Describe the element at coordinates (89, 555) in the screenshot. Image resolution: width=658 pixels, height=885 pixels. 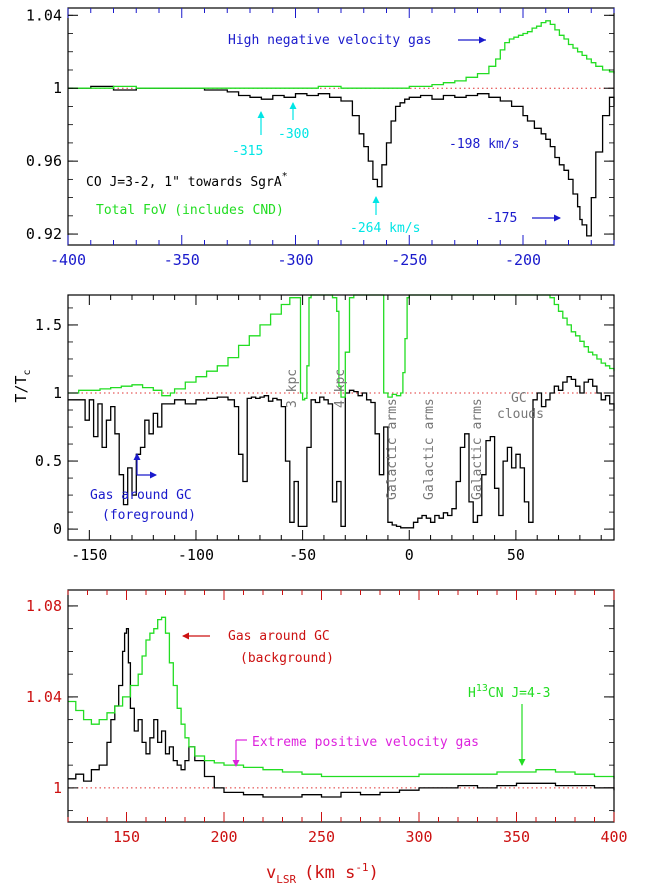
I see `x-tick-label: -150` at that location.